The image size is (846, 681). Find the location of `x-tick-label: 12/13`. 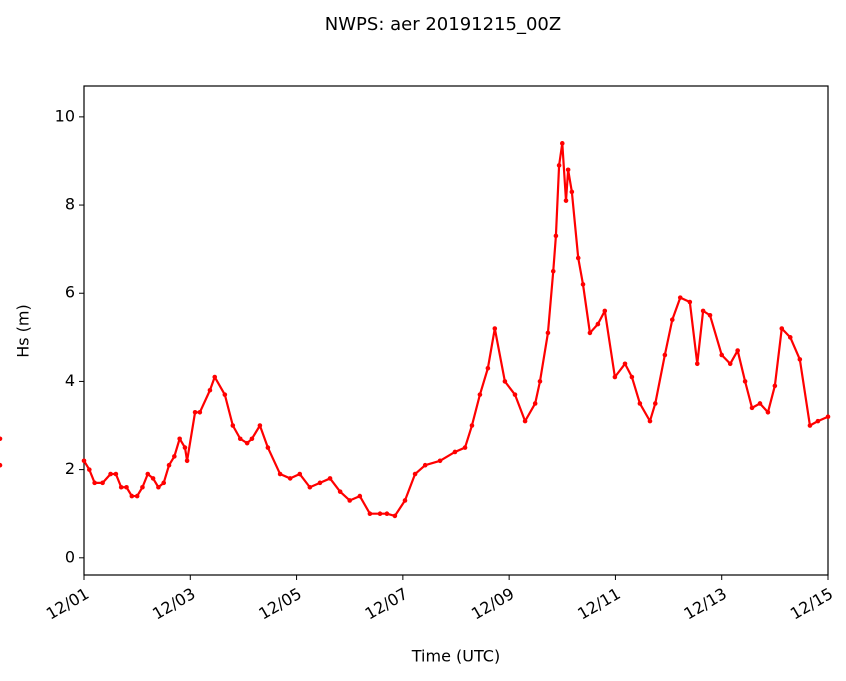

x-tick-label: 12/13 is located at coordinates (705, 604).